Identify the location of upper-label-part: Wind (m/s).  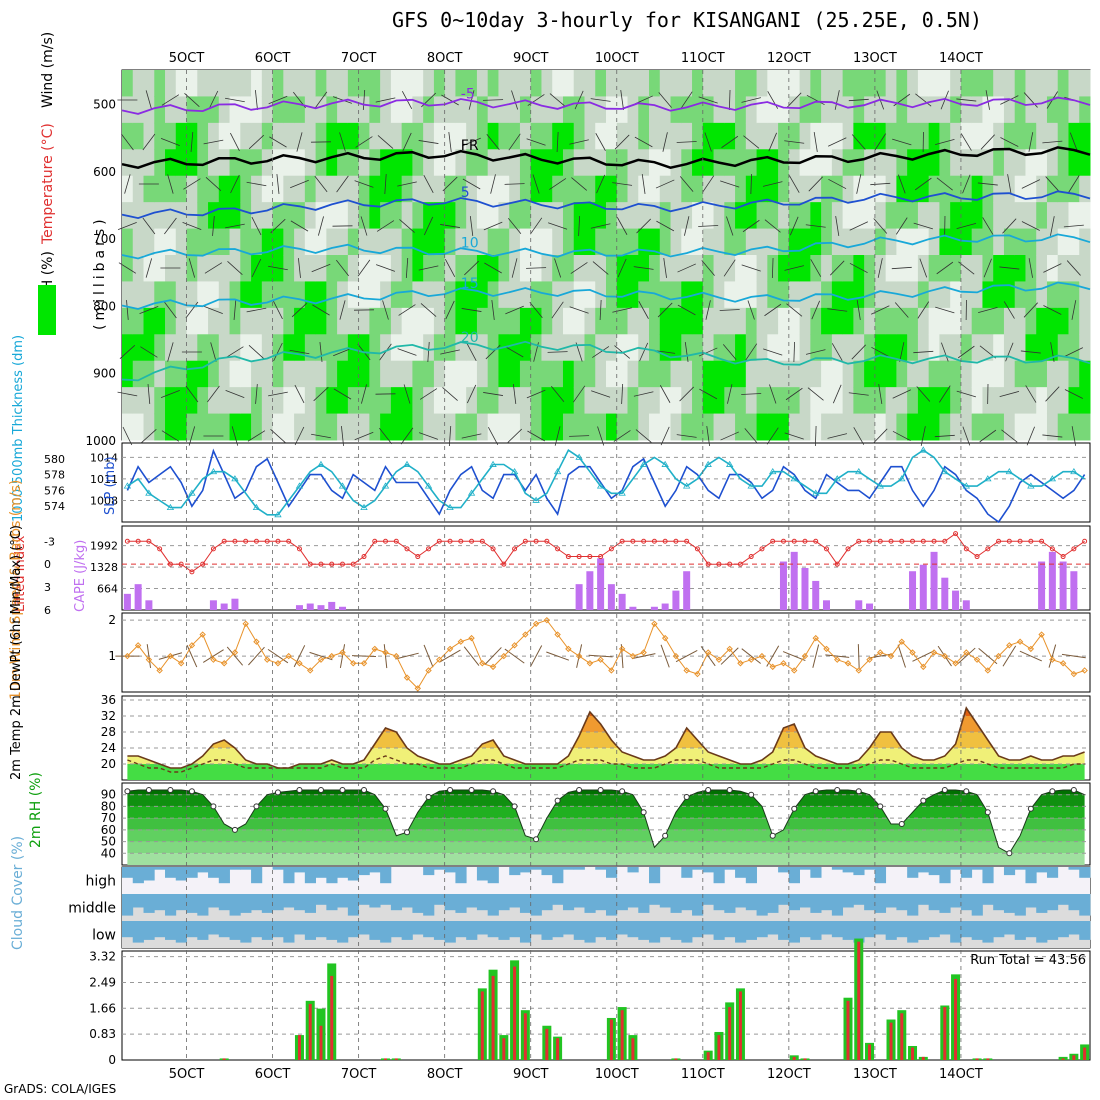
(48, 70).